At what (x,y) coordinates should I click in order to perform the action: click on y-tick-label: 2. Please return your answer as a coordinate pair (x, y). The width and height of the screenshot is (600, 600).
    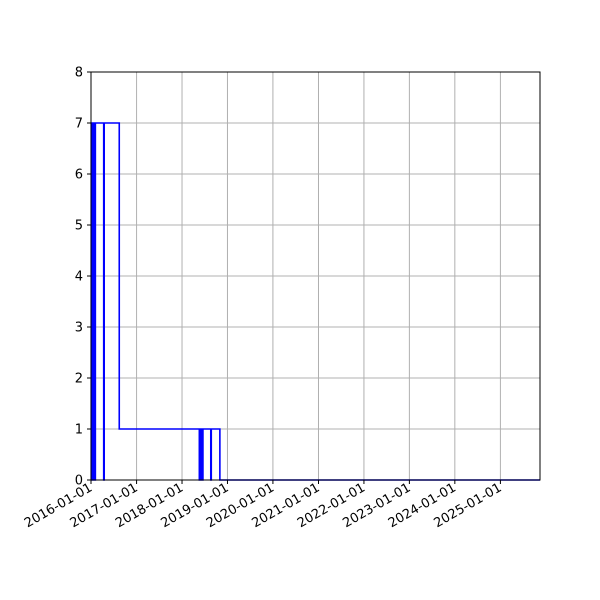
    Looking at the image, I should click on (79, 379).